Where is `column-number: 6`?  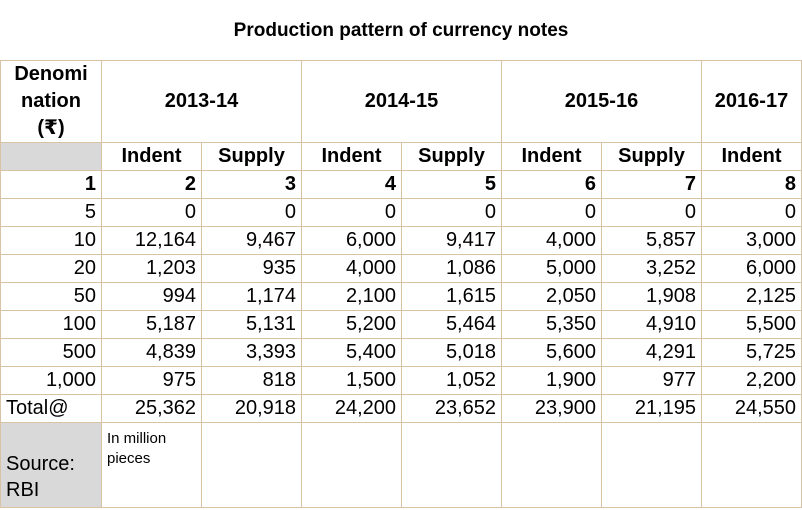 column-number: 6 is located at coordinates (551, 184).